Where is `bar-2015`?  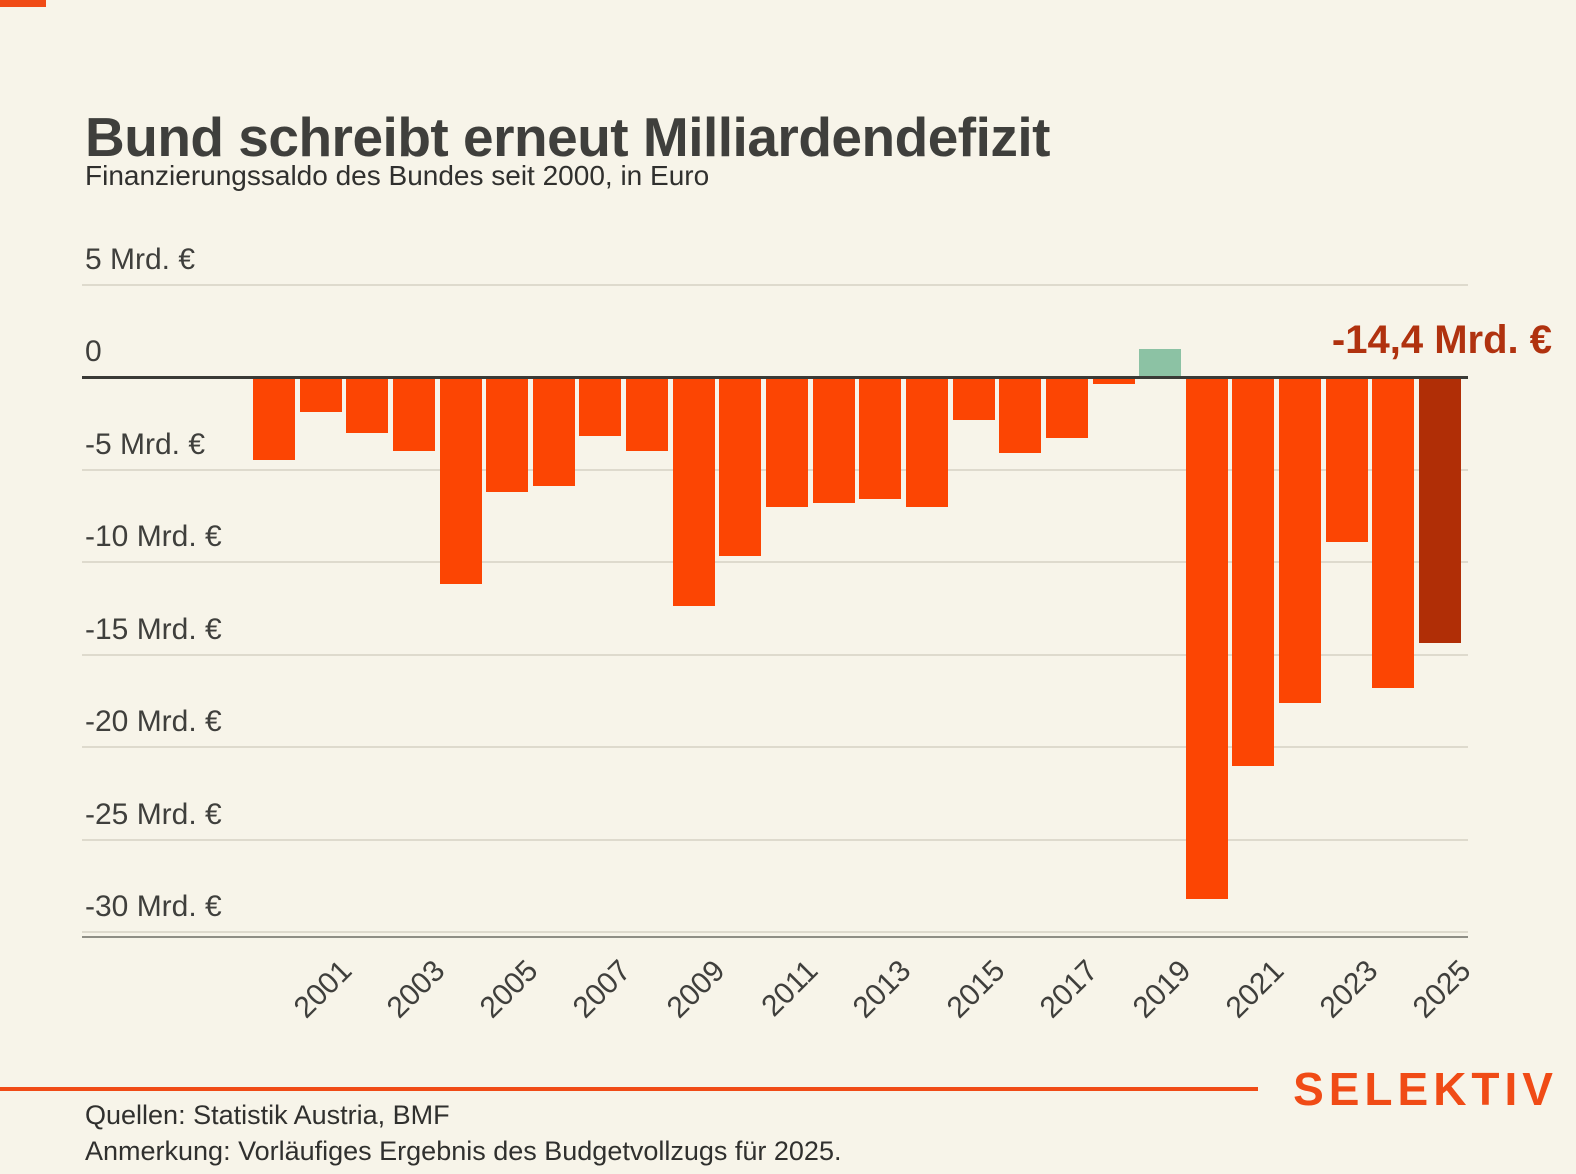 bar-2015 is located at coordinates (973, 398).